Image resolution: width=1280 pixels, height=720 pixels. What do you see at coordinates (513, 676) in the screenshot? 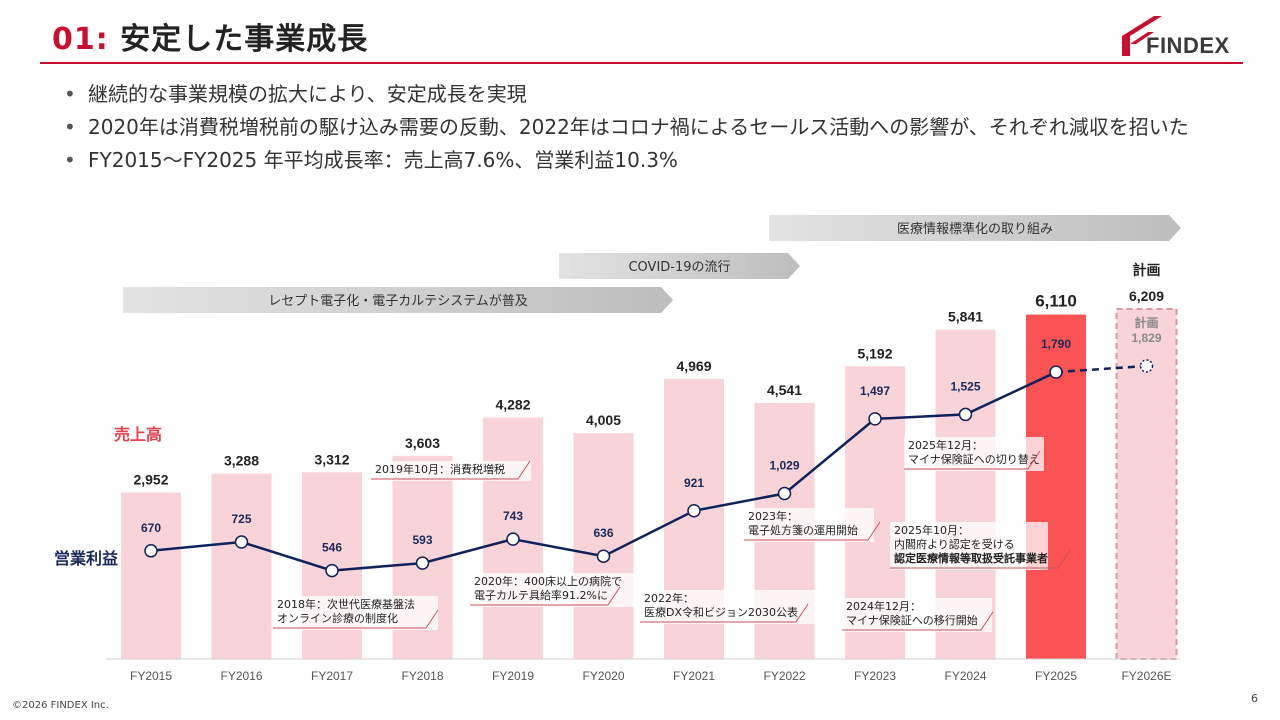
I see `x-tick-label: FY2019` at bounding box center [513, 676].